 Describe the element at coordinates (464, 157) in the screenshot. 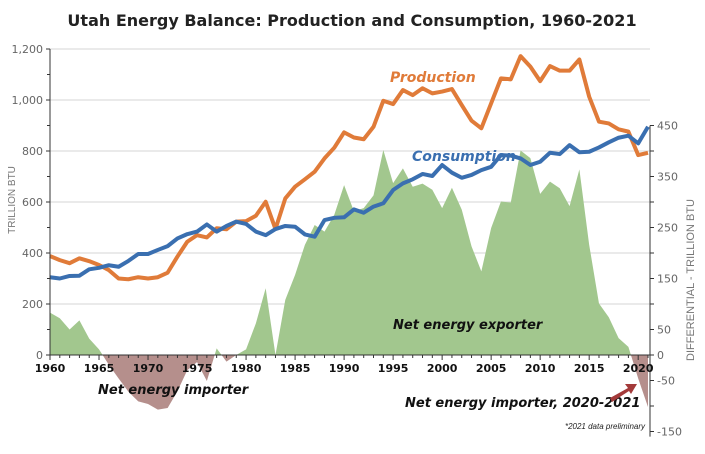

I see `consumption-label: Consumption` at that location.